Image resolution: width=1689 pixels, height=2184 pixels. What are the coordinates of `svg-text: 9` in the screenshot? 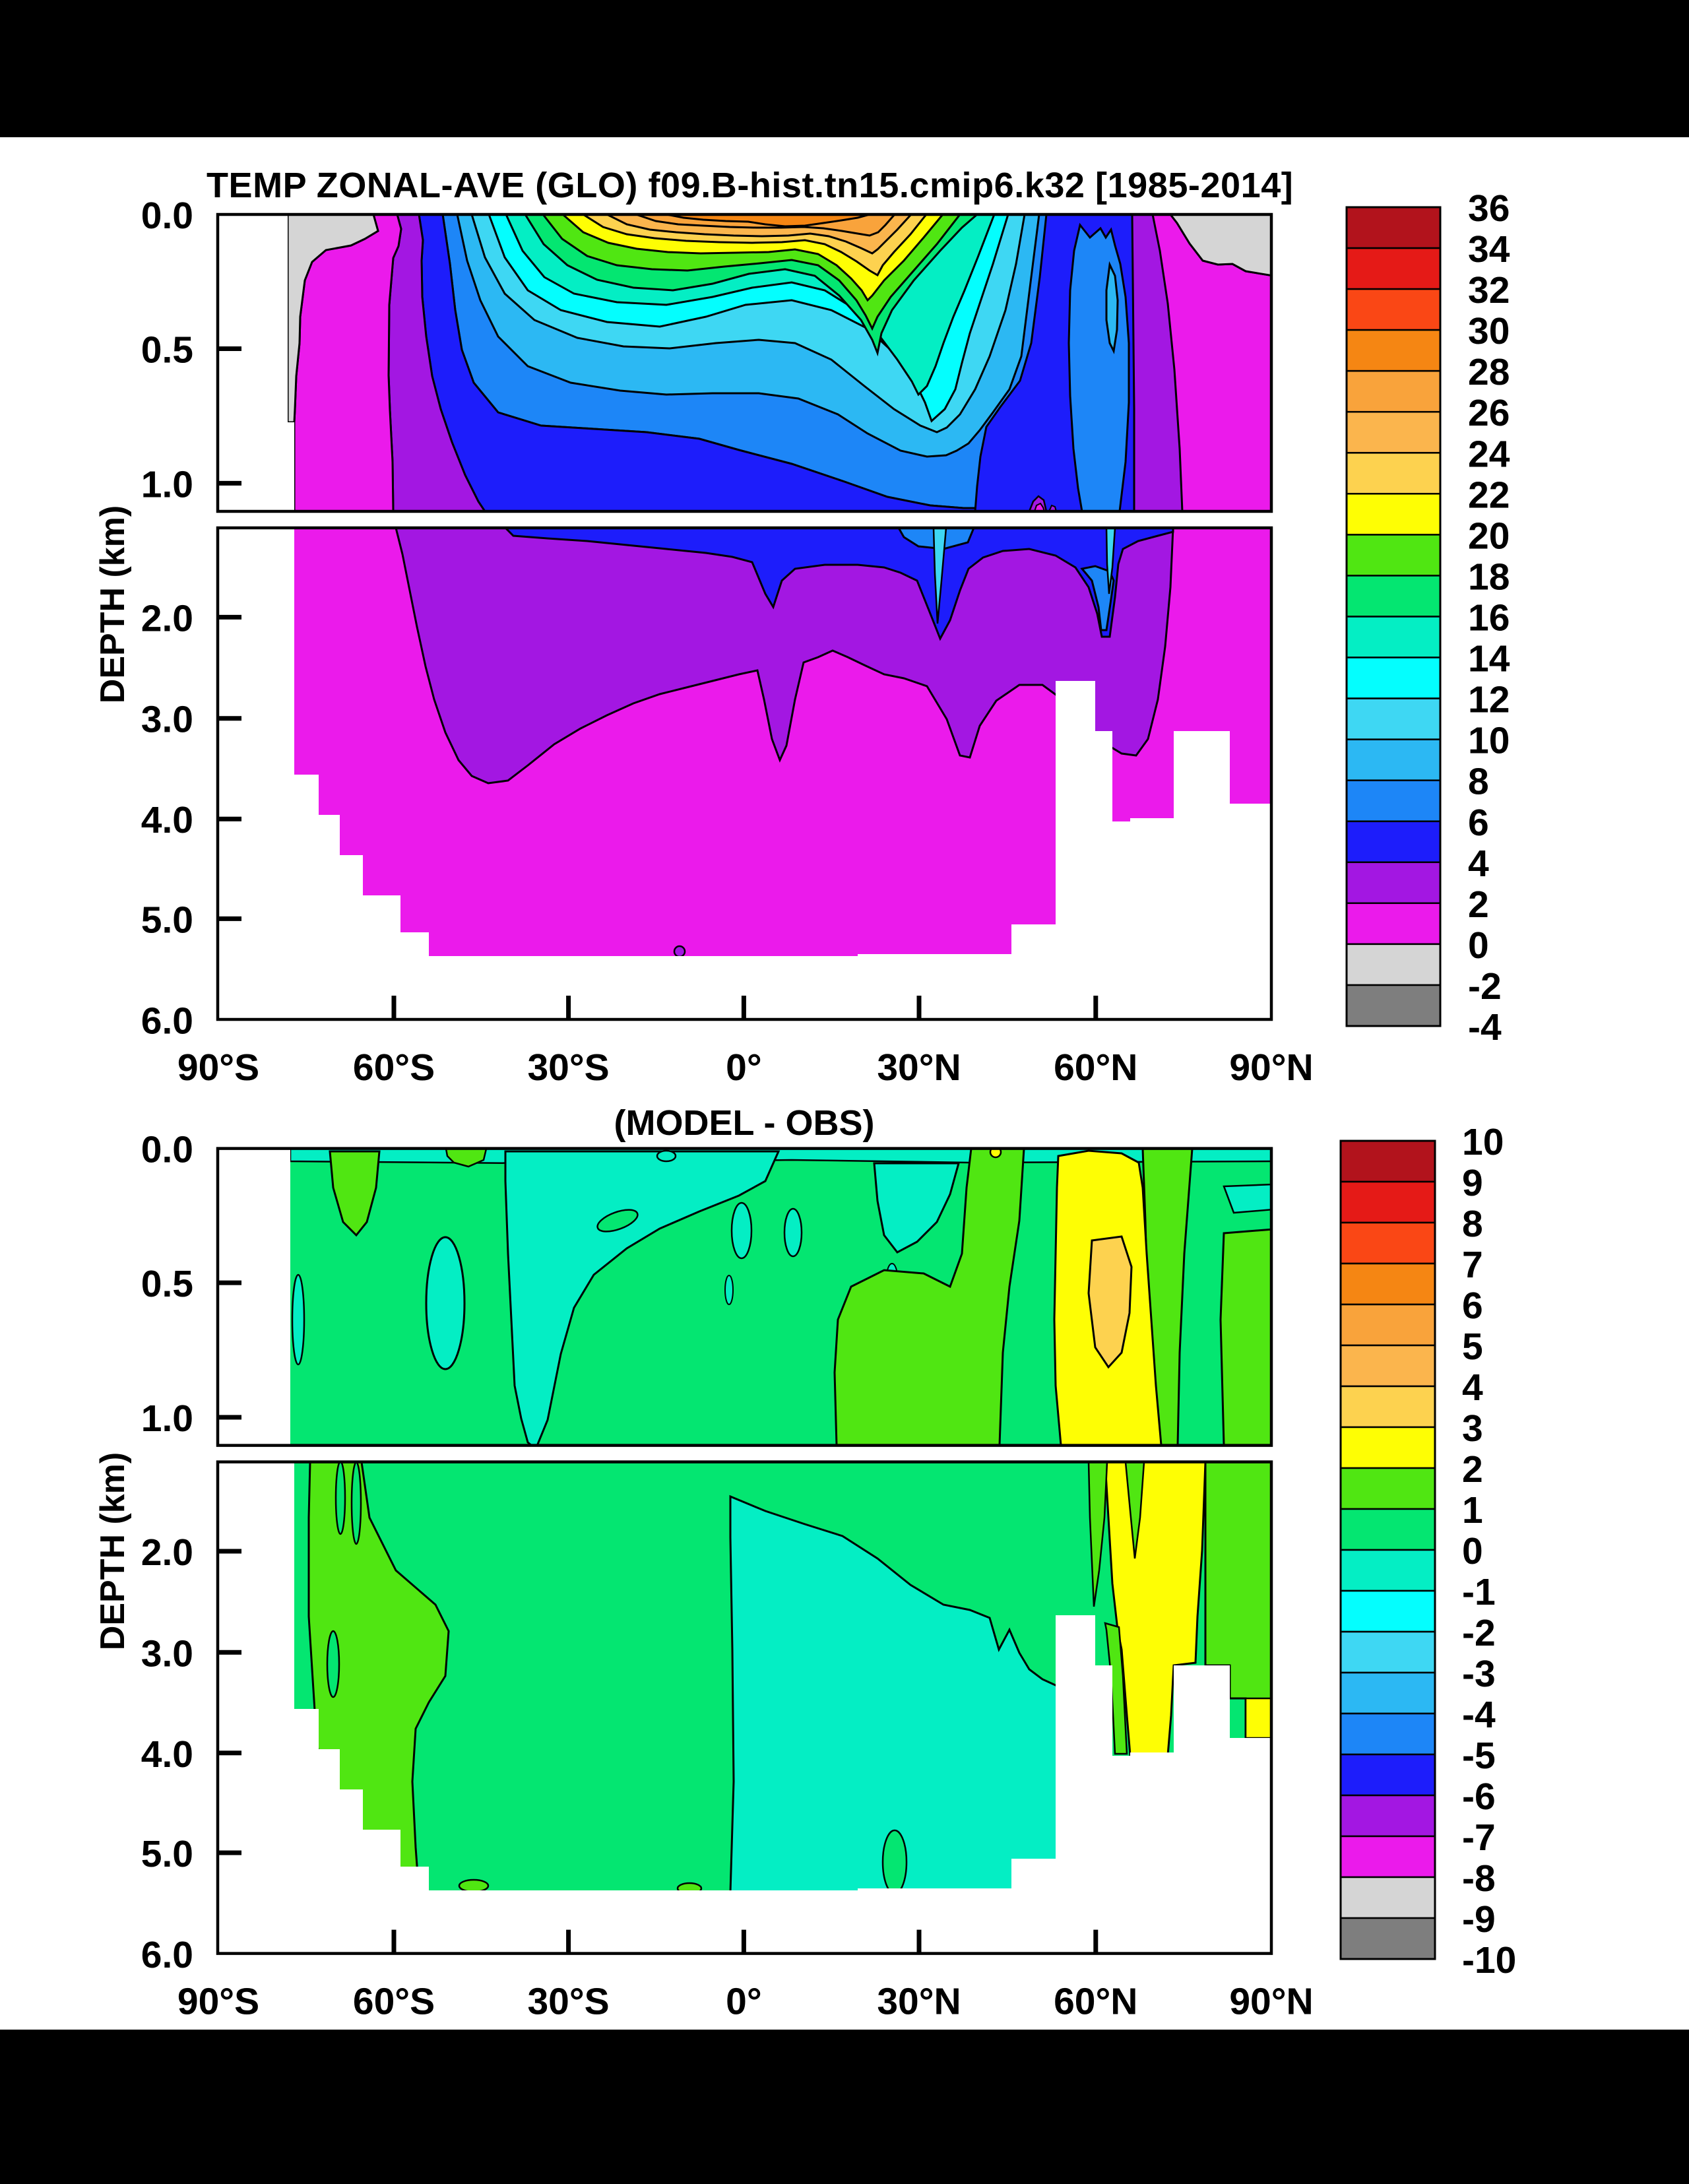 It's located at (1472, 1183).